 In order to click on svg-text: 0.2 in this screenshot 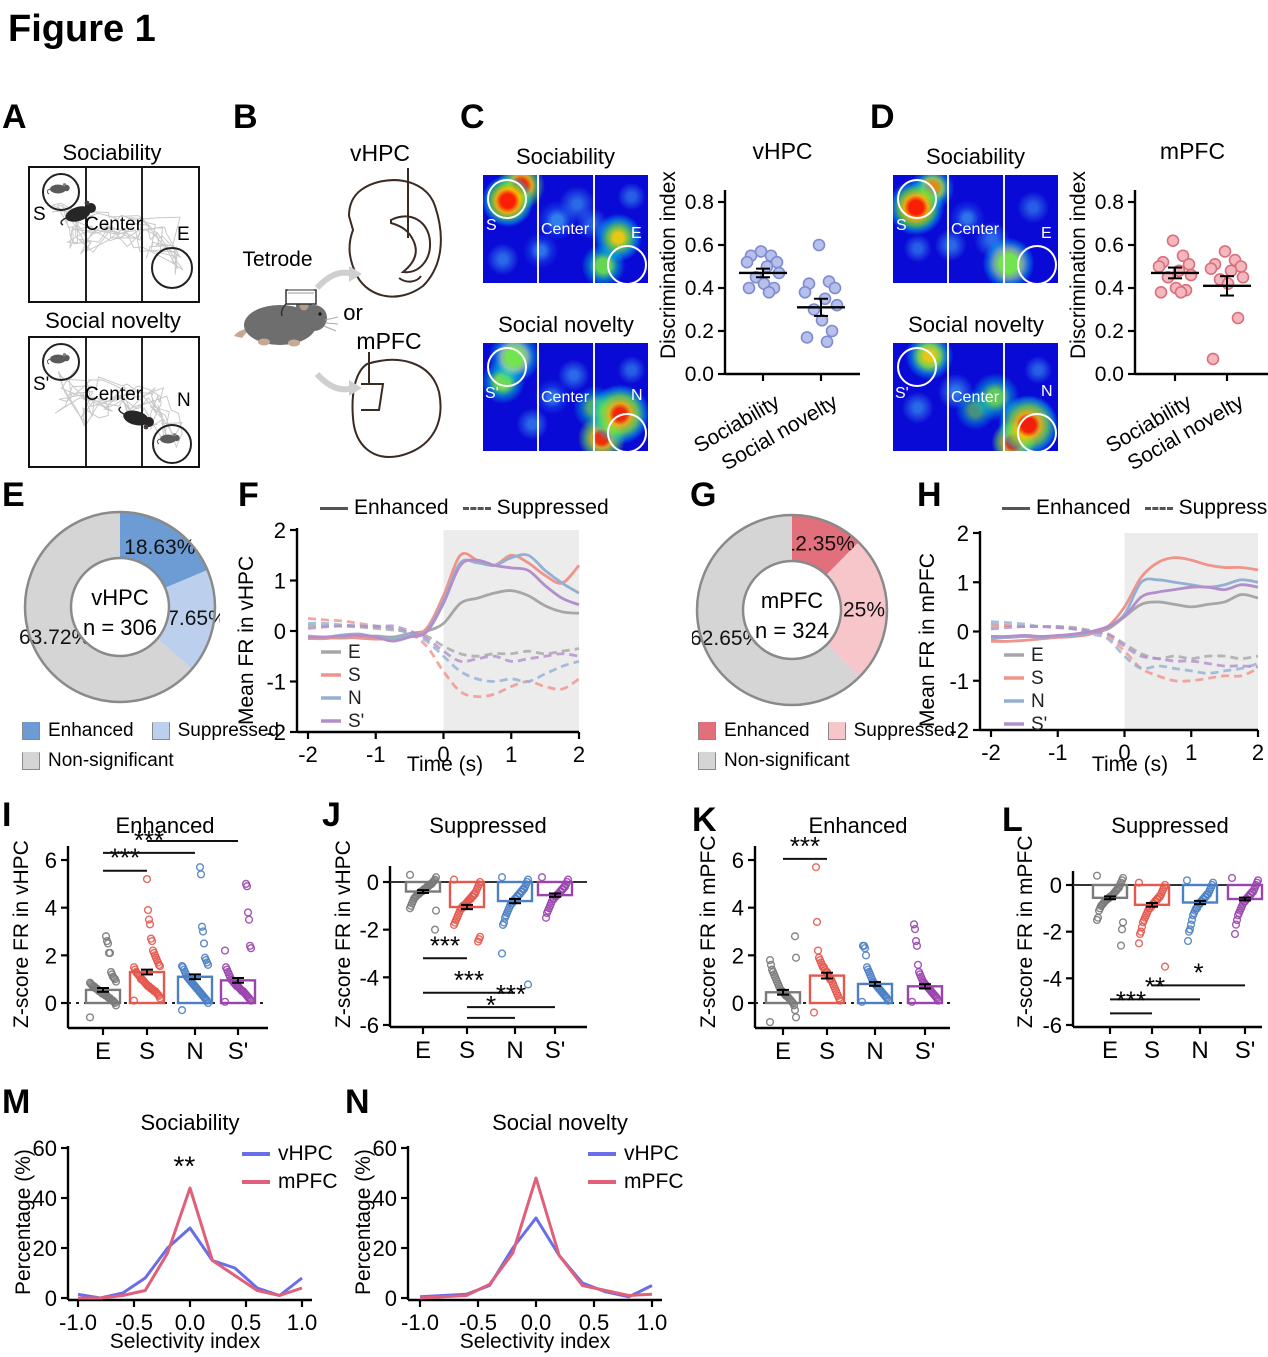, I will do `click(699, 331)`.